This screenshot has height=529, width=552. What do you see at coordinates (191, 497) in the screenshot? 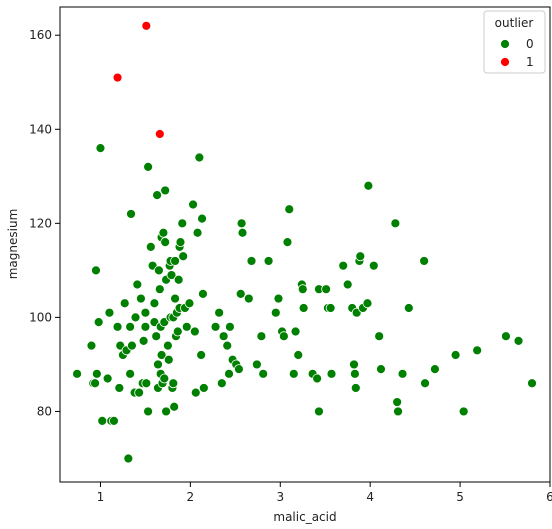
I see `x-tick-label: 2` at bounding box center [191, 497].